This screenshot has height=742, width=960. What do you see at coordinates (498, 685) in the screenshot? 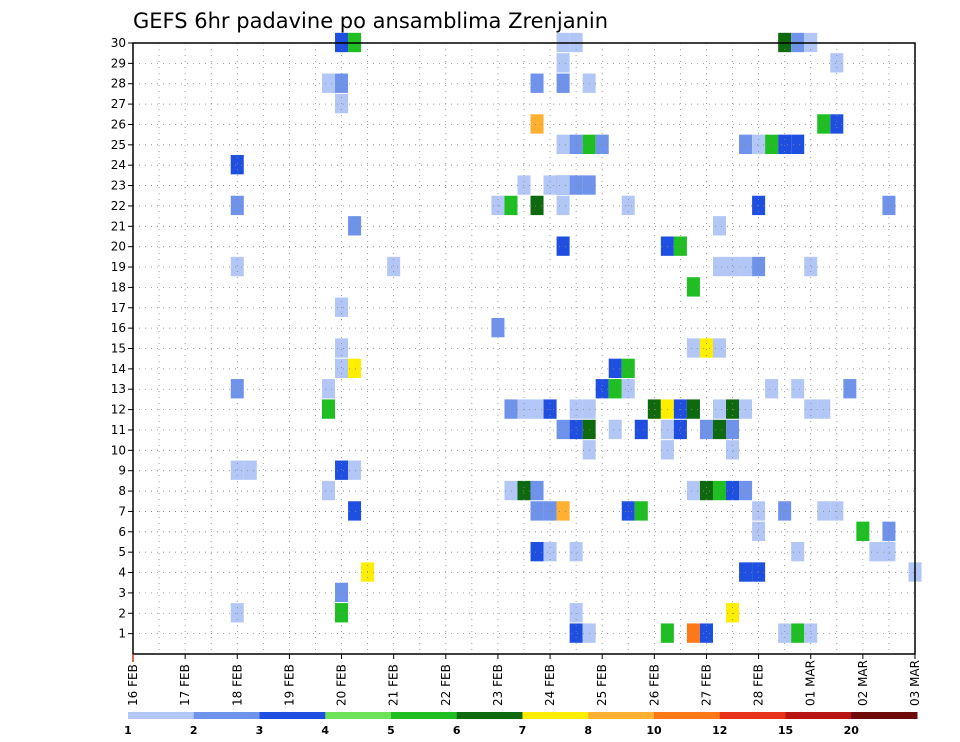
I see `x-tick-label: 23 FEB` at bounding box center [498, 685].